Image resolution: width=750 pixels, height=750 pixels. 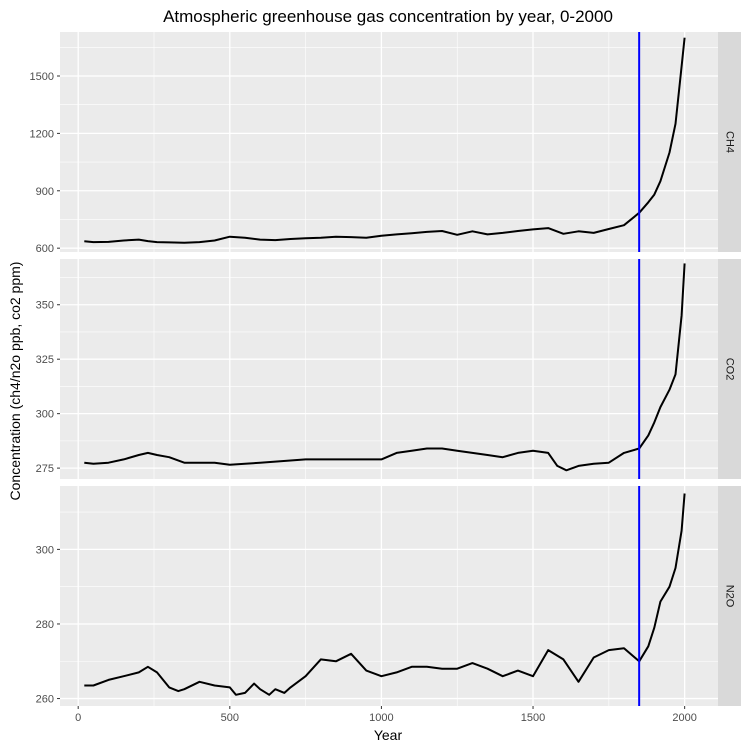 I want to click on strip-label-ch4: CH4, so click(x=730, y=142).